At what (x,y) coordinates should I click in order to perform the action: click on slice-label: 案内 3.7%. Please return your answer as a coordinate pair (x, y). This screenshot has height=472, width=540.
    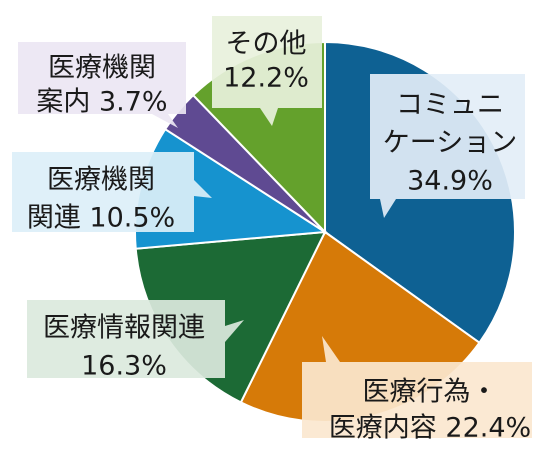
    Looking at the image, I should click on (101, 102).